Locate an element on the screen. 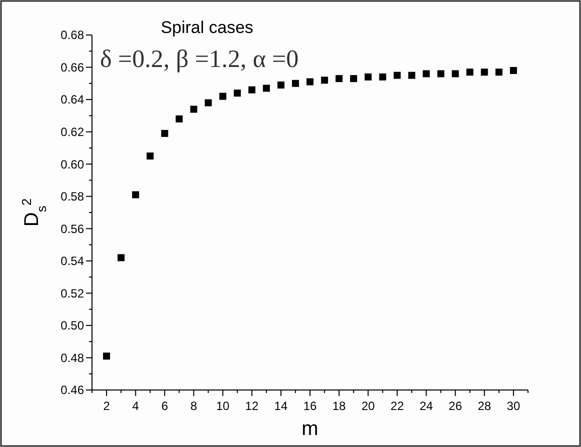 This screenshot has width=581, height=447. y-tick-label: 0.50 is located at coordinates (72, 325).